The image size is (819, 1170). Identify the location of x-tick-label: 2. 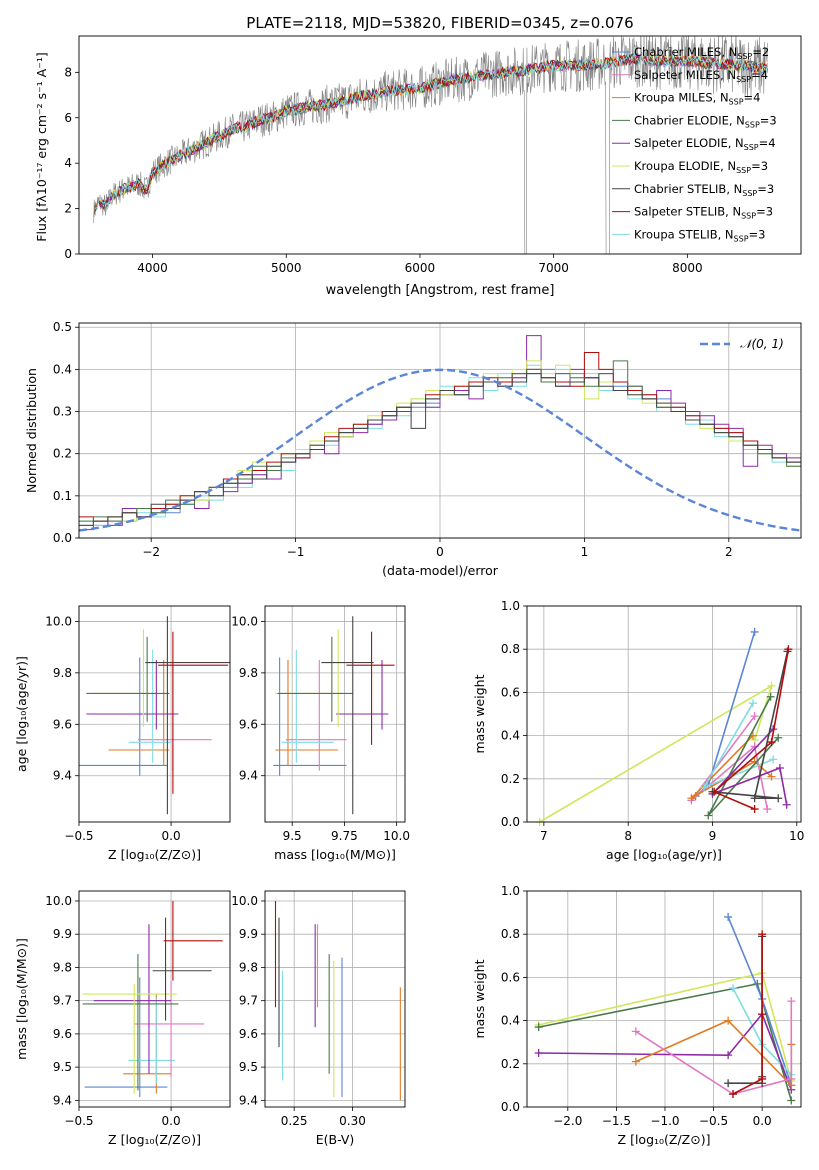
(729, 552).